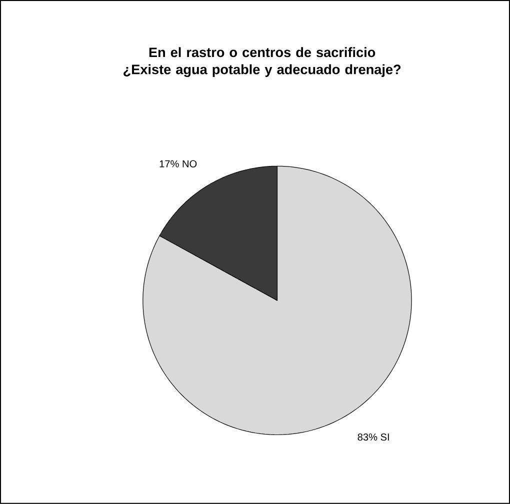  I want to click on chart-title: En el rastro o centros de sacrificio ¿Existe agua potable y adecuado drenaje?, so click(262, 62).